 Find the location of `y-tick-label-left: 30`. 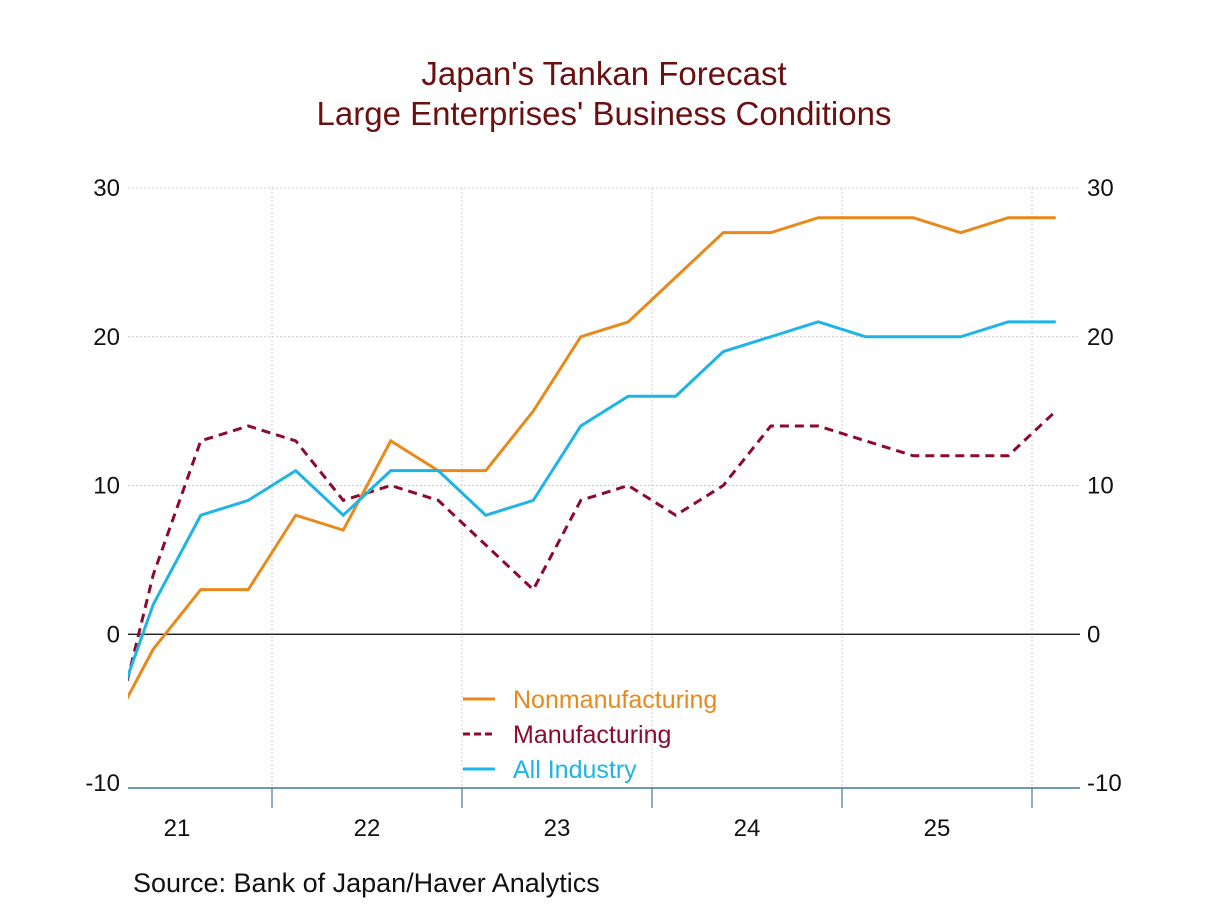

y-tick-label-left: 30 is located at coordinates (106, 188).